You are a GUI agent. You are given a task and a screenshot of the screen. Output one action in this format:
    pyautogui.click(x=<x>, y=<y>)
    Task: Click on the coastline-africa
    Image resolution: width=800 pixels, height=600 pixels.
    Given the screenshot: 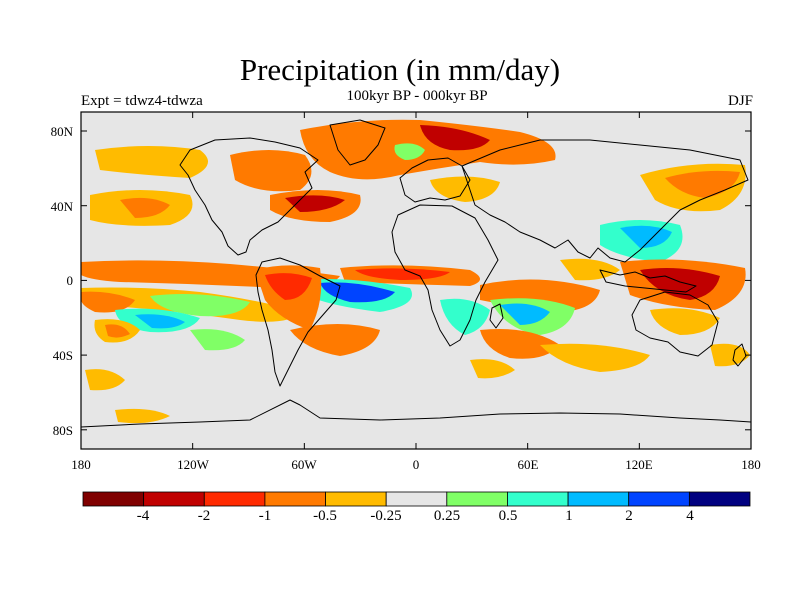 What is the action you would take?
    pyautogui.click(x=445, y=275)
    